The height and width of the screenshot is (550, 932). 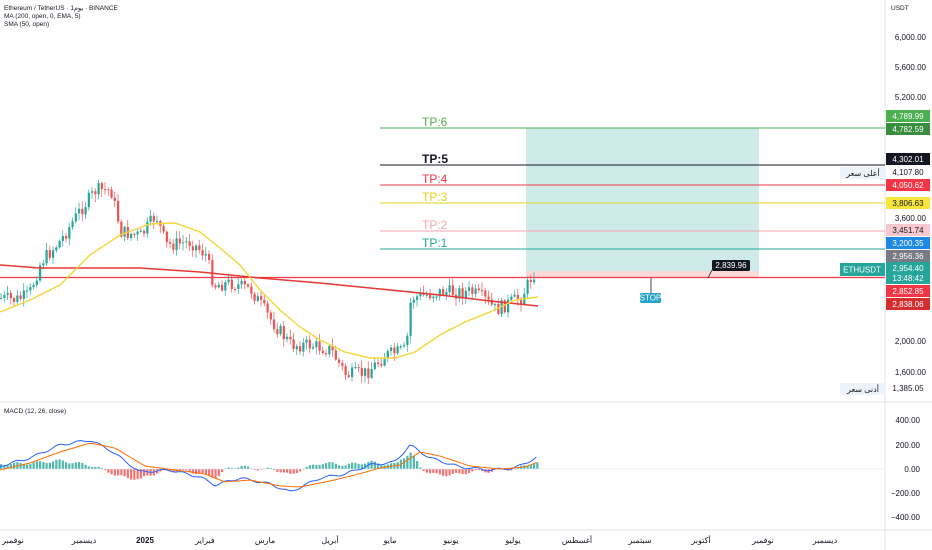 I want to click on svg-text: 2,852.85, so click(x=908, y=291).